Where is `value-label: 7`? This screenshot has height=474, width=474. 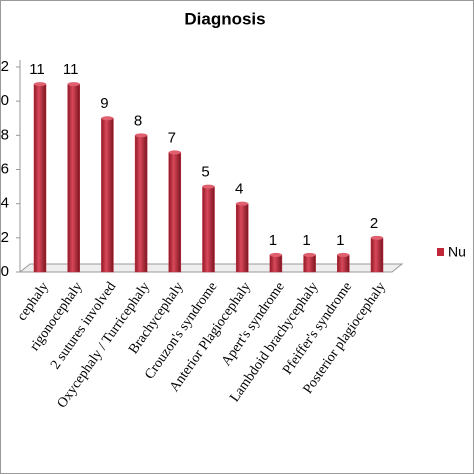 value-label: 7 is located at coordinates (172, 137).